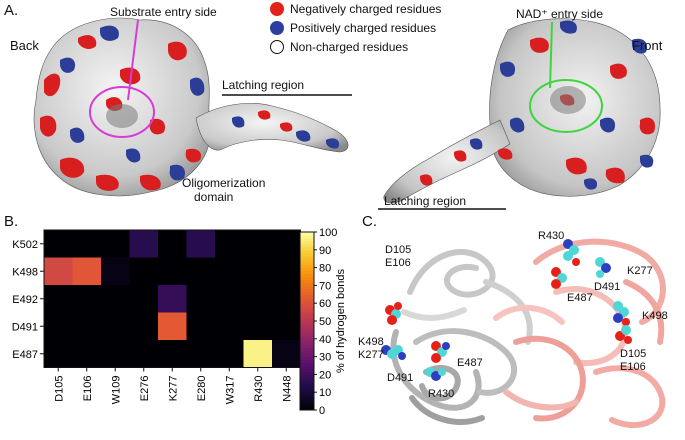 The height and width of the screenshot is (440, 685). What do you see at coordinates (647, 45) in the screenshot?
I see `front-label: Front` at bounding box center [647, 45].